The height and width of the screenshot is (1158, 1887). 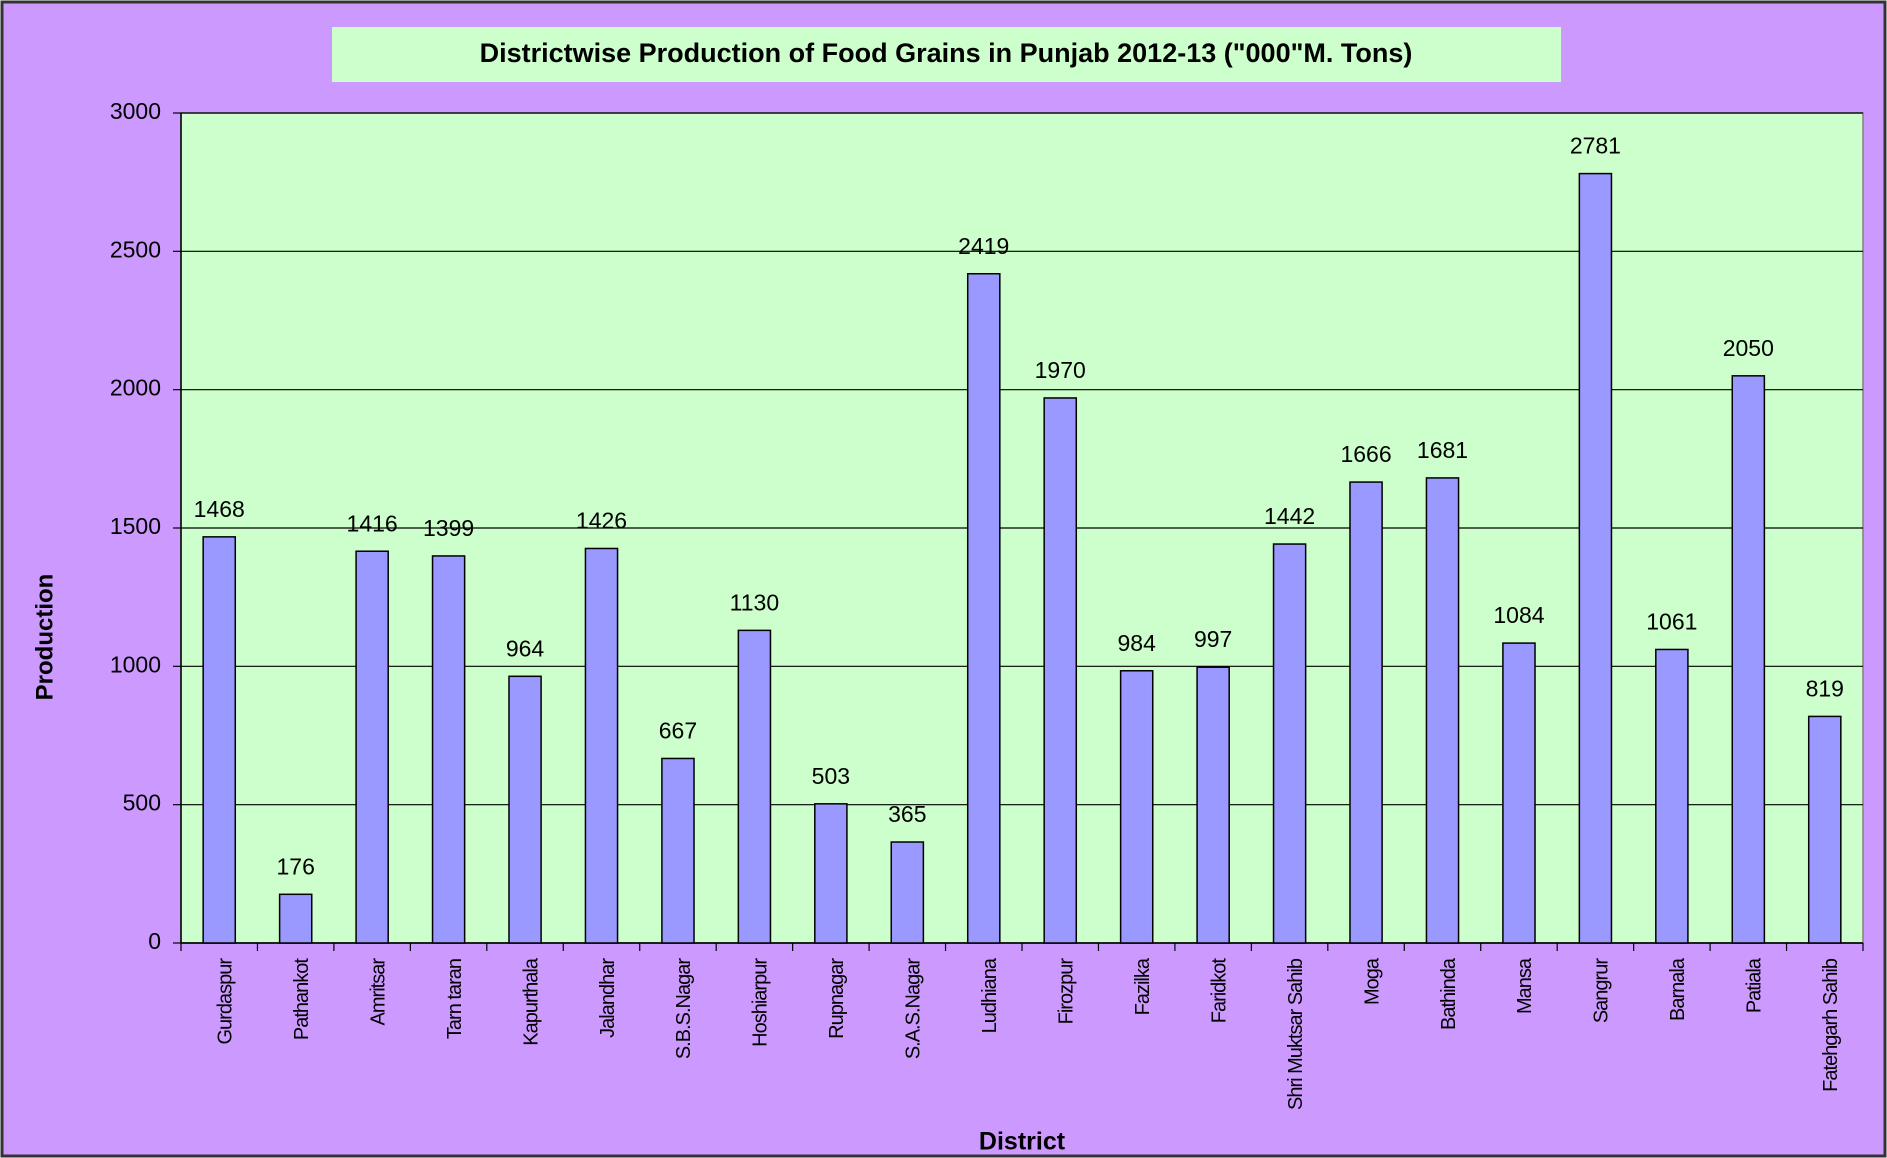 I want to click on title-box, so click(x=946, y=54).